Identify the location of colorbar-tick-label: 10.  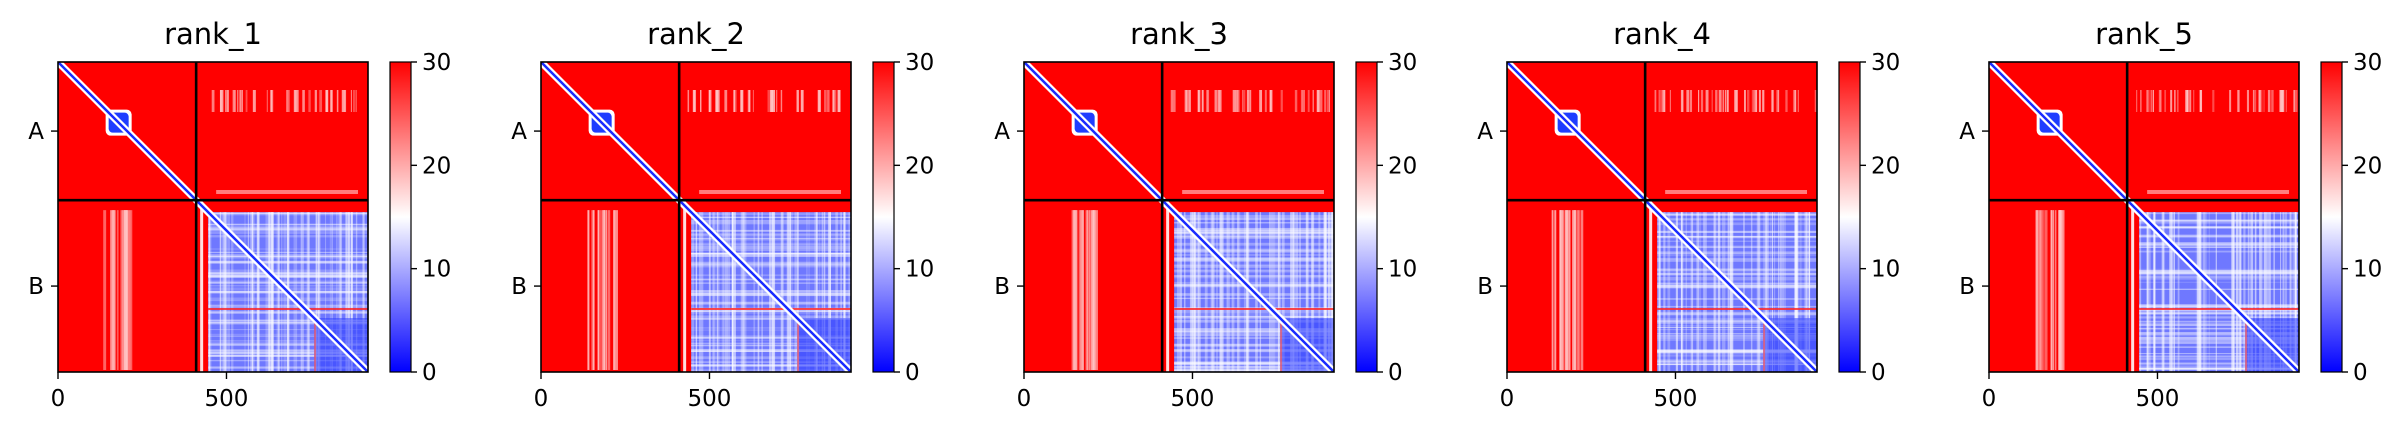
(436, 270).